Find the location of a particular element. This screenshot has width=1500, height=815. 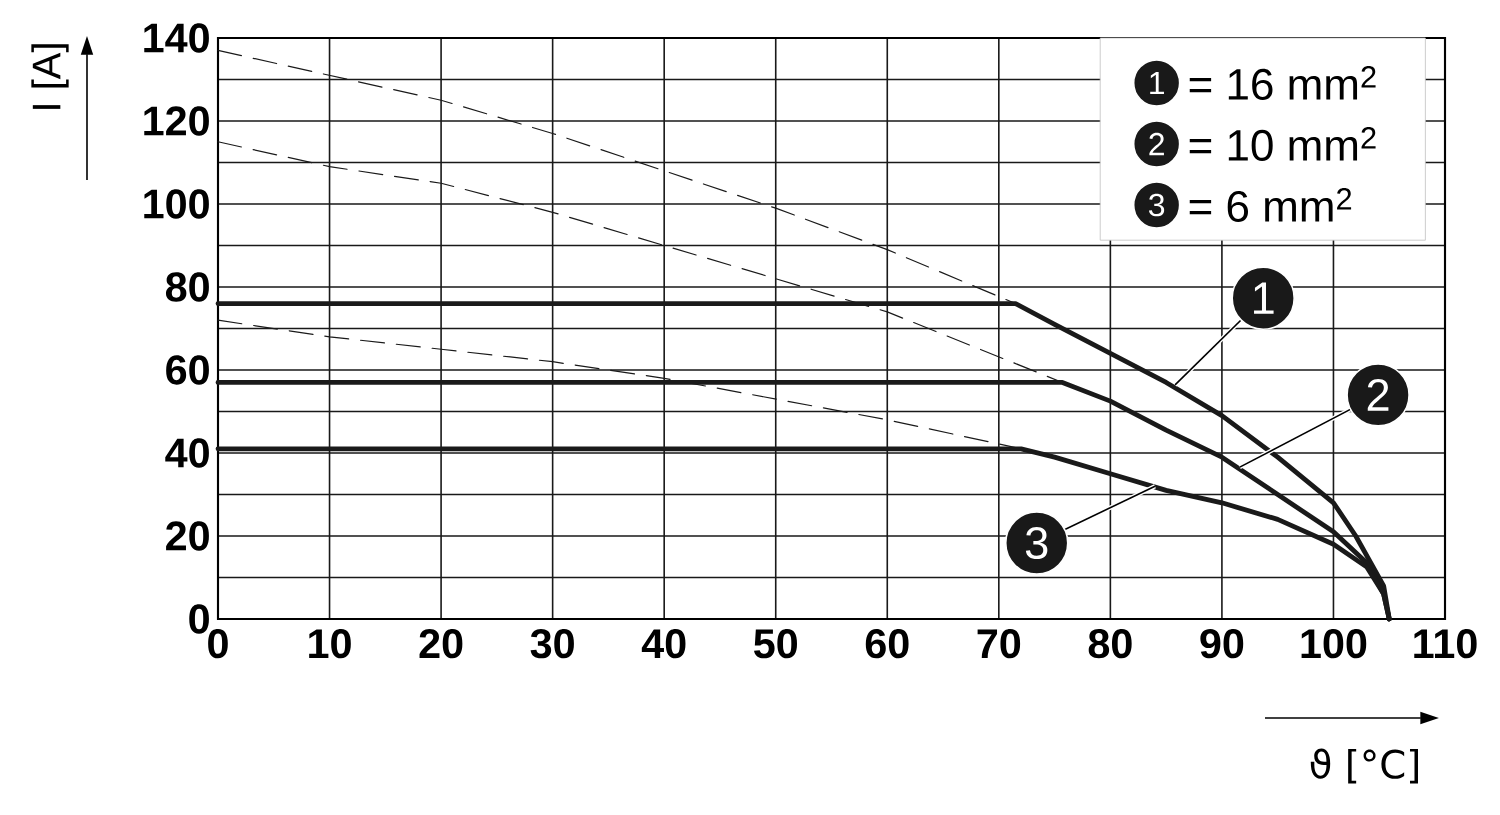

annotation: 1 is located at coordinates (1264, 298).